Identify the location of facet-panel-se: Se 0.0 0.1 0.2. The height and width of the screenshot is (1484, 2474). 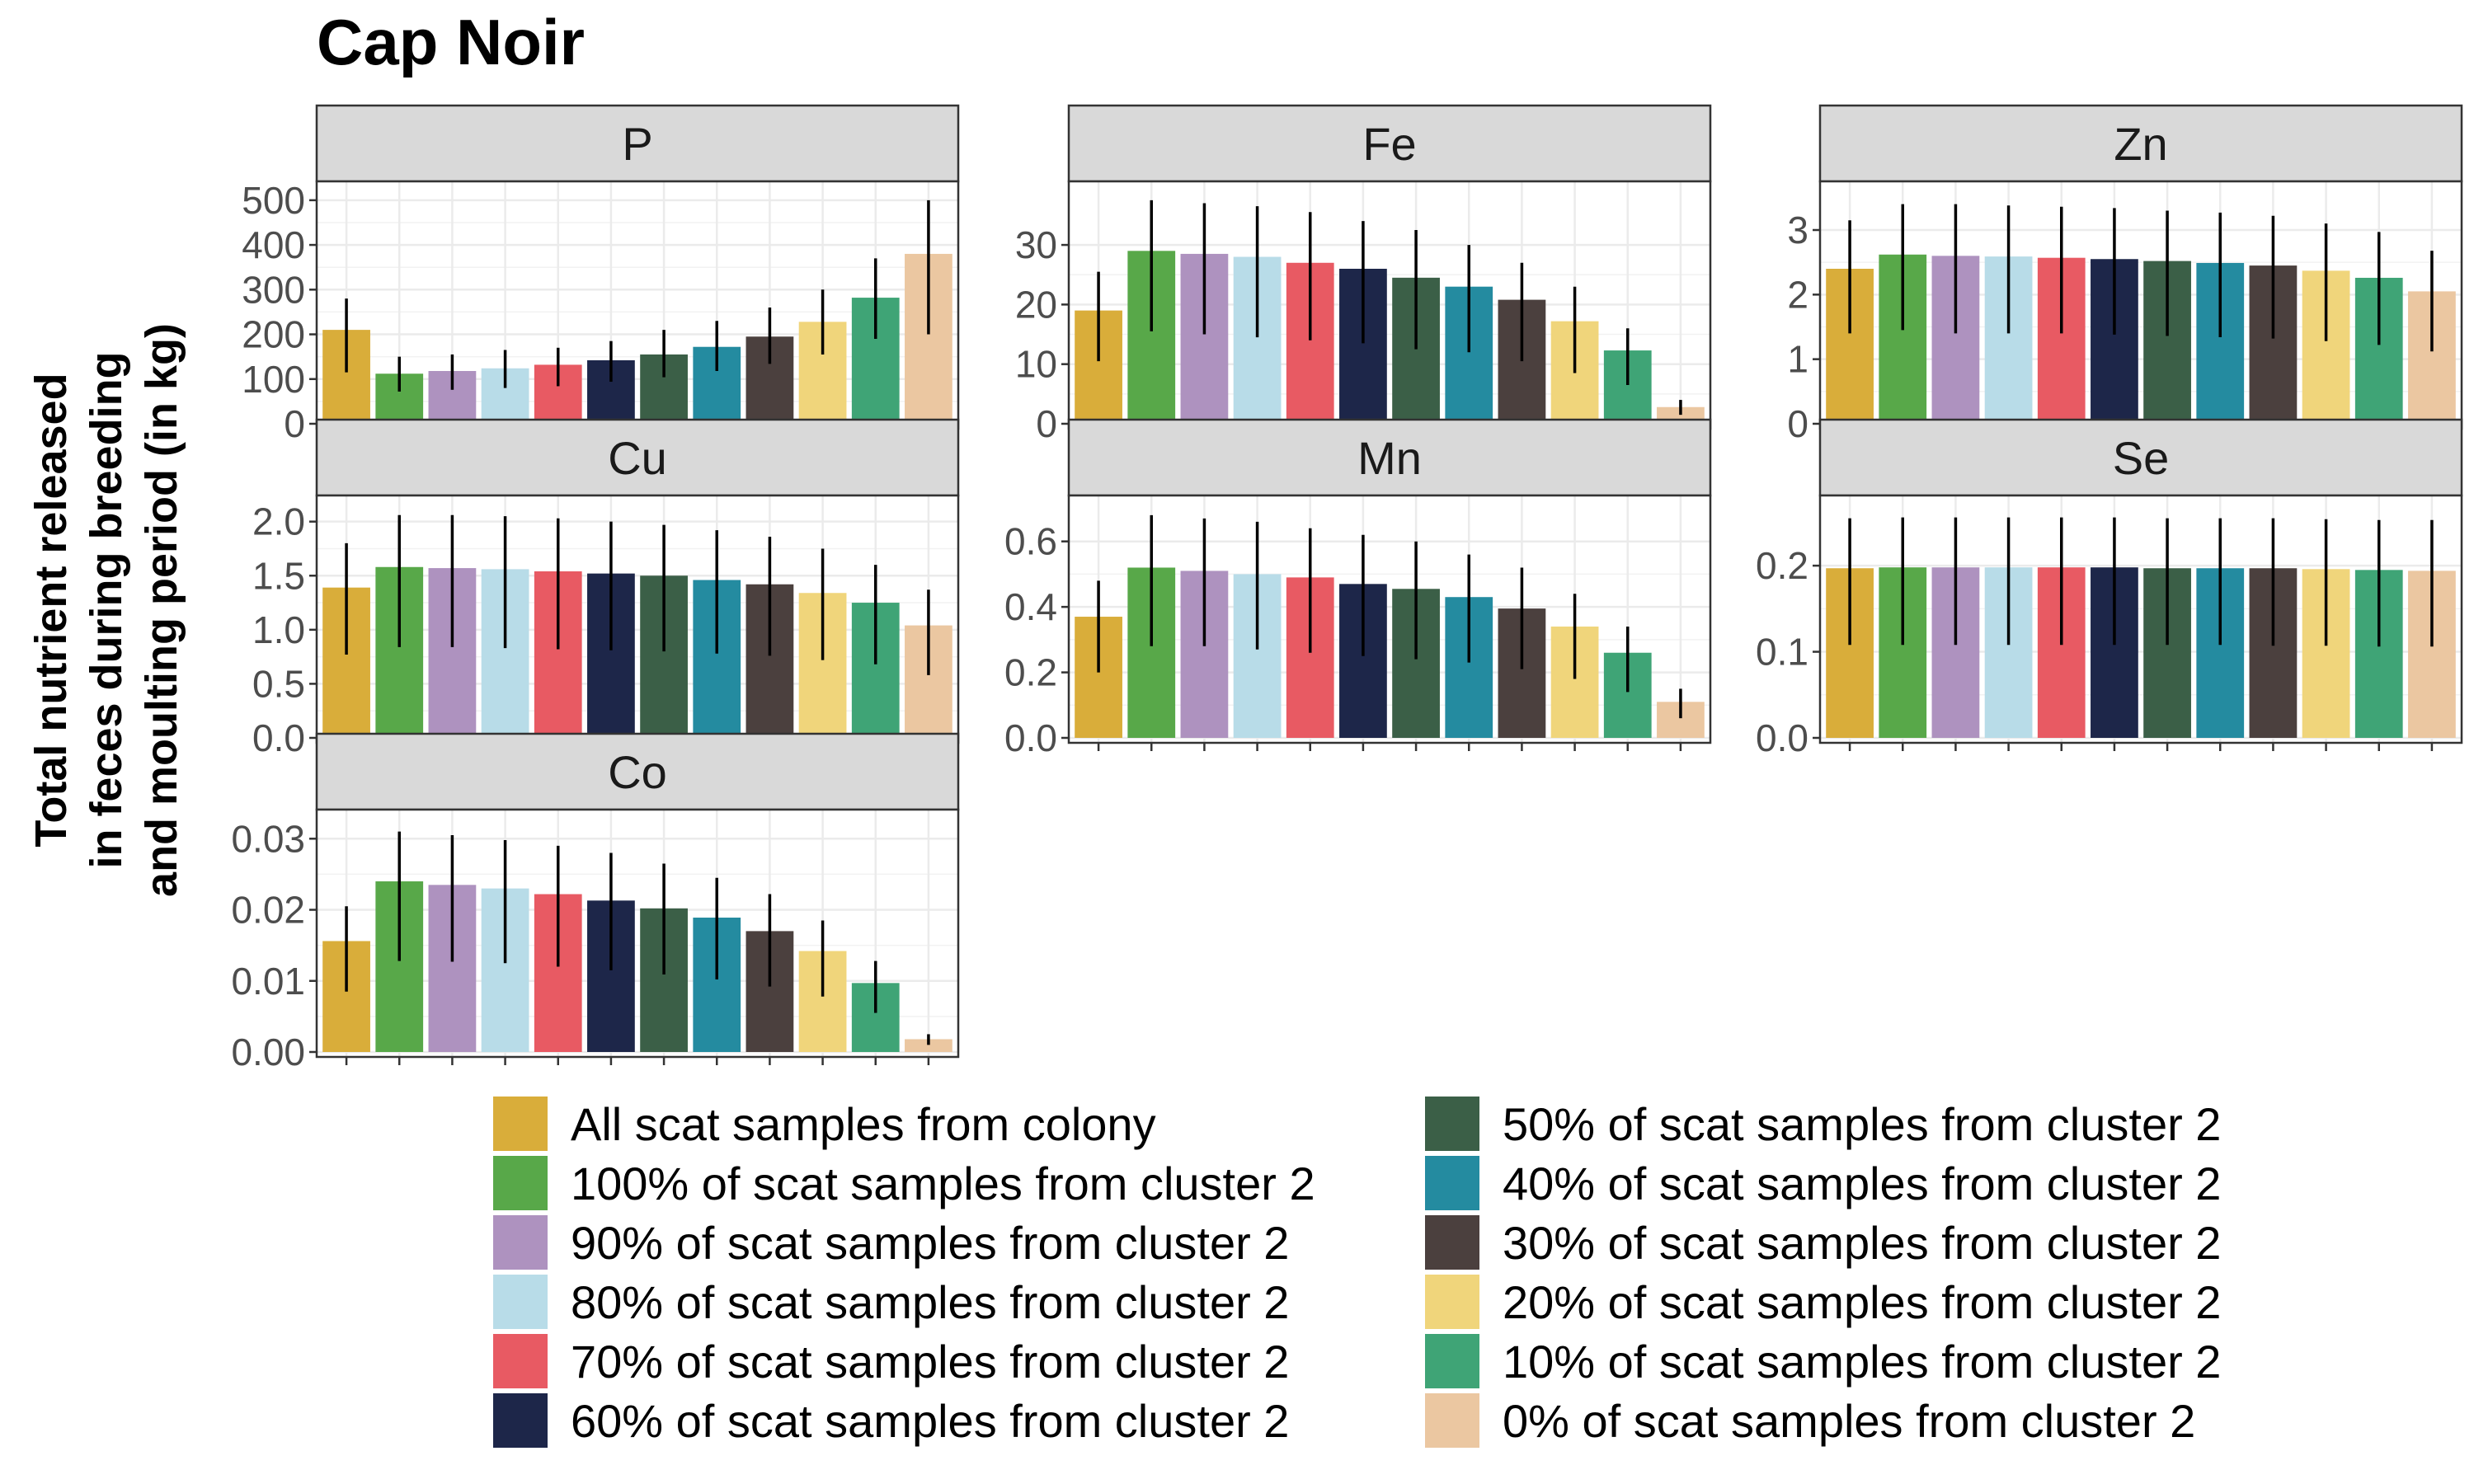
(2109, 588).